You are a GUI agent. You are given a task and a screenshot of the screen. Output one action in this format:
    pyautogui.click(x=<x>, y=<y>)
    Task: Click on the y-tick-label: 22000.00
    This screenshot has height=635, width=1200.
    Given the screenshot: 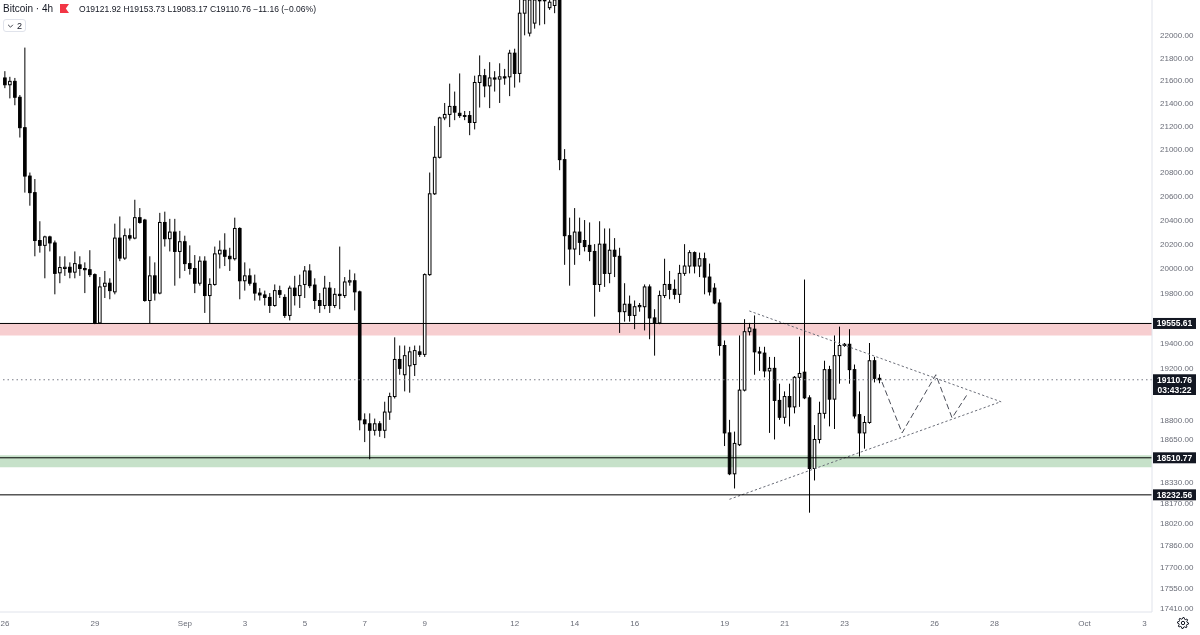 What is the action you would take?
    pyautogui.click(x=1177, y=36)
    